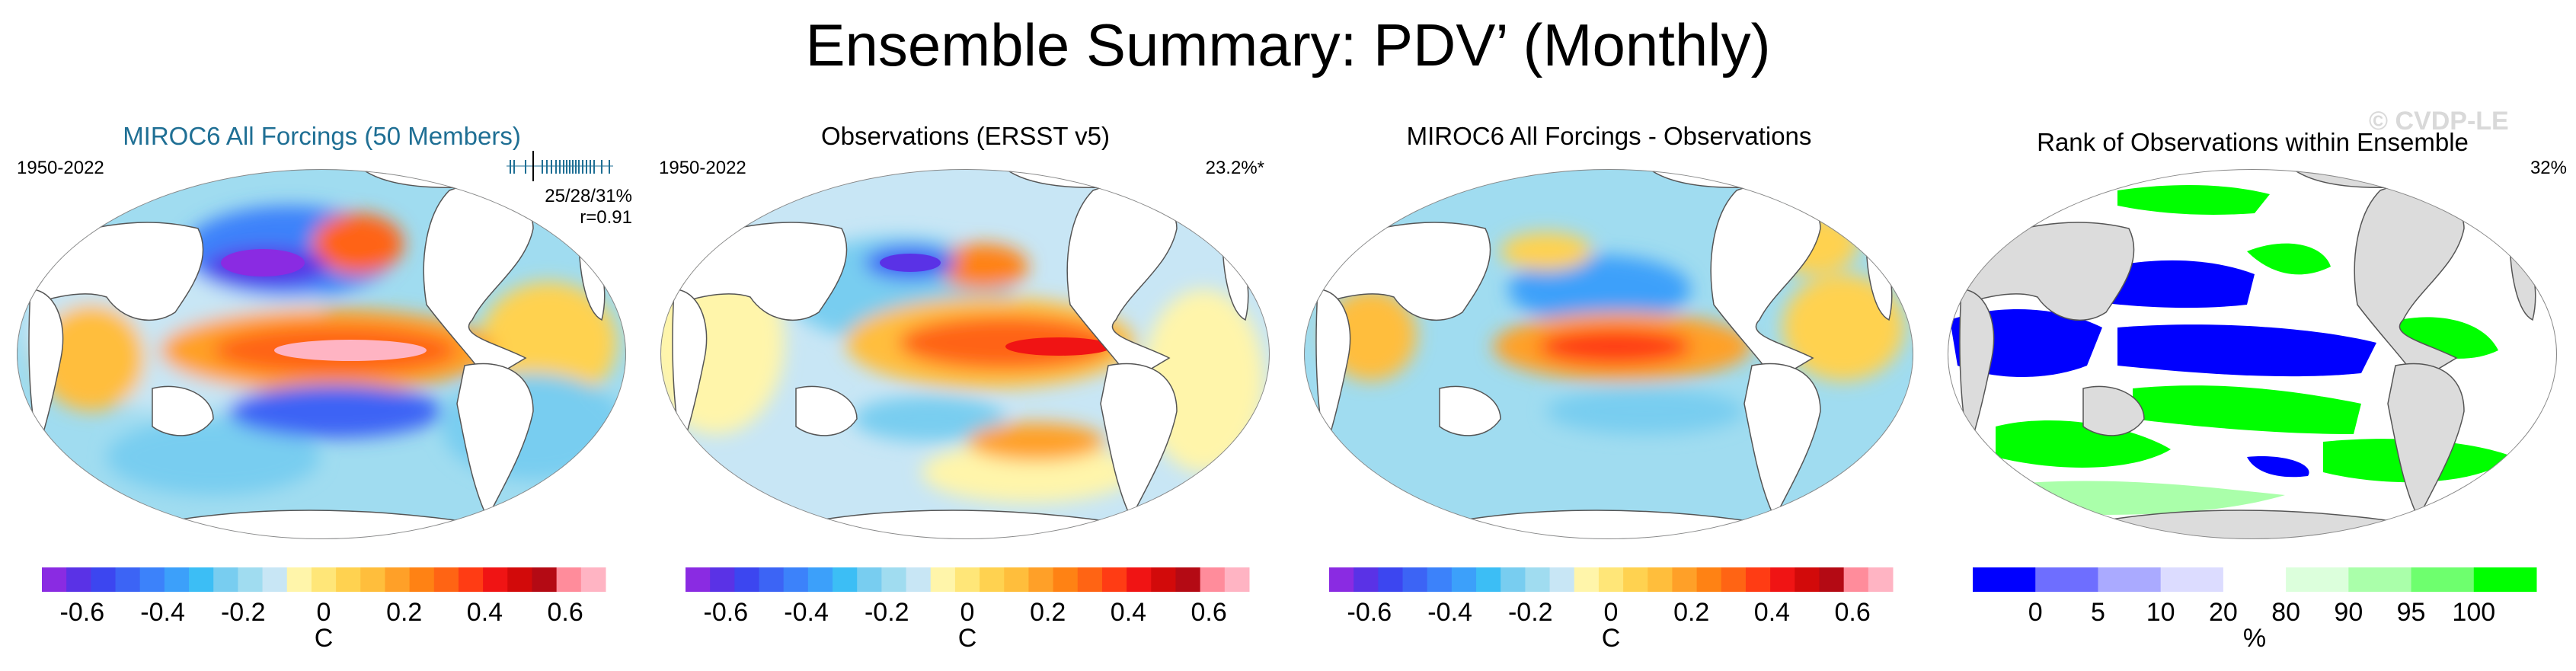 The width and height of the screenshot is (2576, 671). I want to click on colorbar-tick-label: 0.6, so click(565, 612).